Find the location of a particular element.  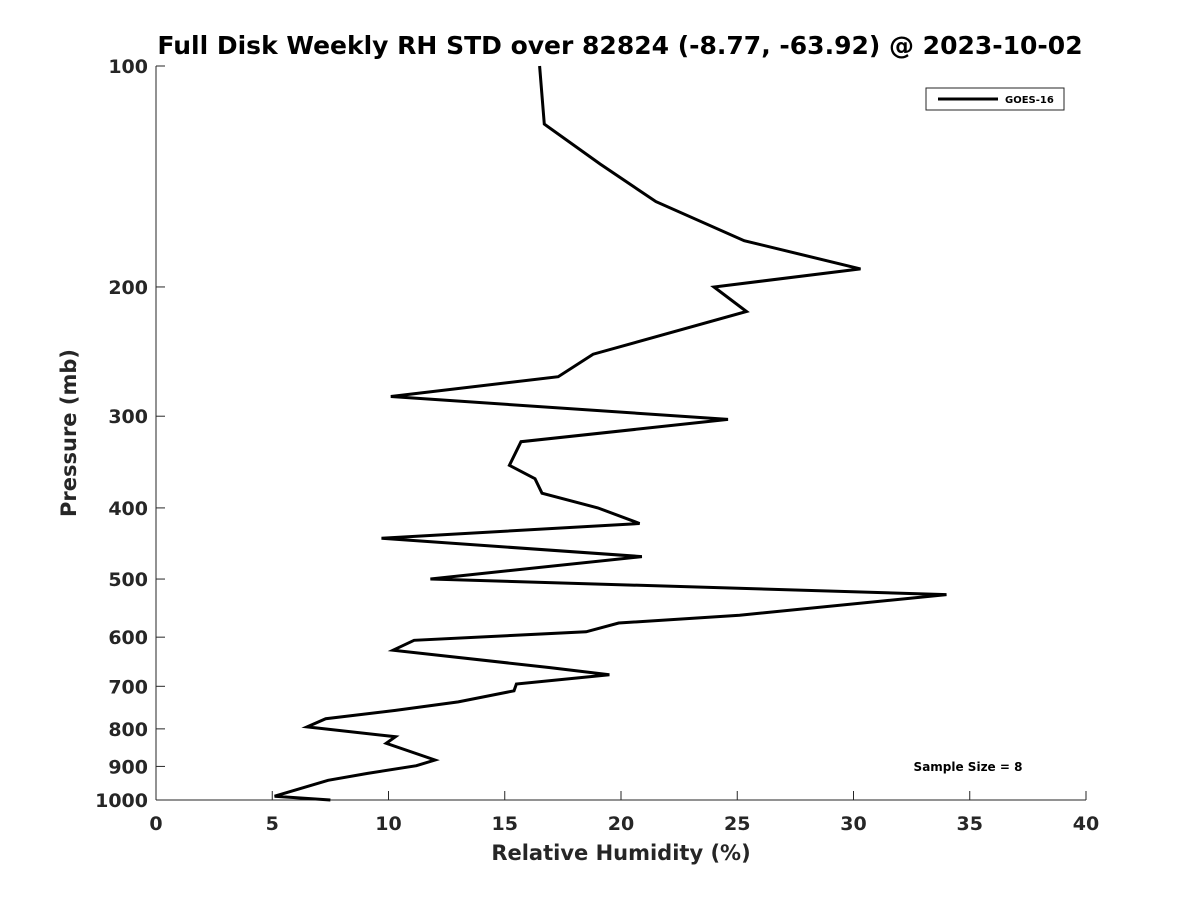

x-tick-label-15: 15 is located at coordinates (505, 824).